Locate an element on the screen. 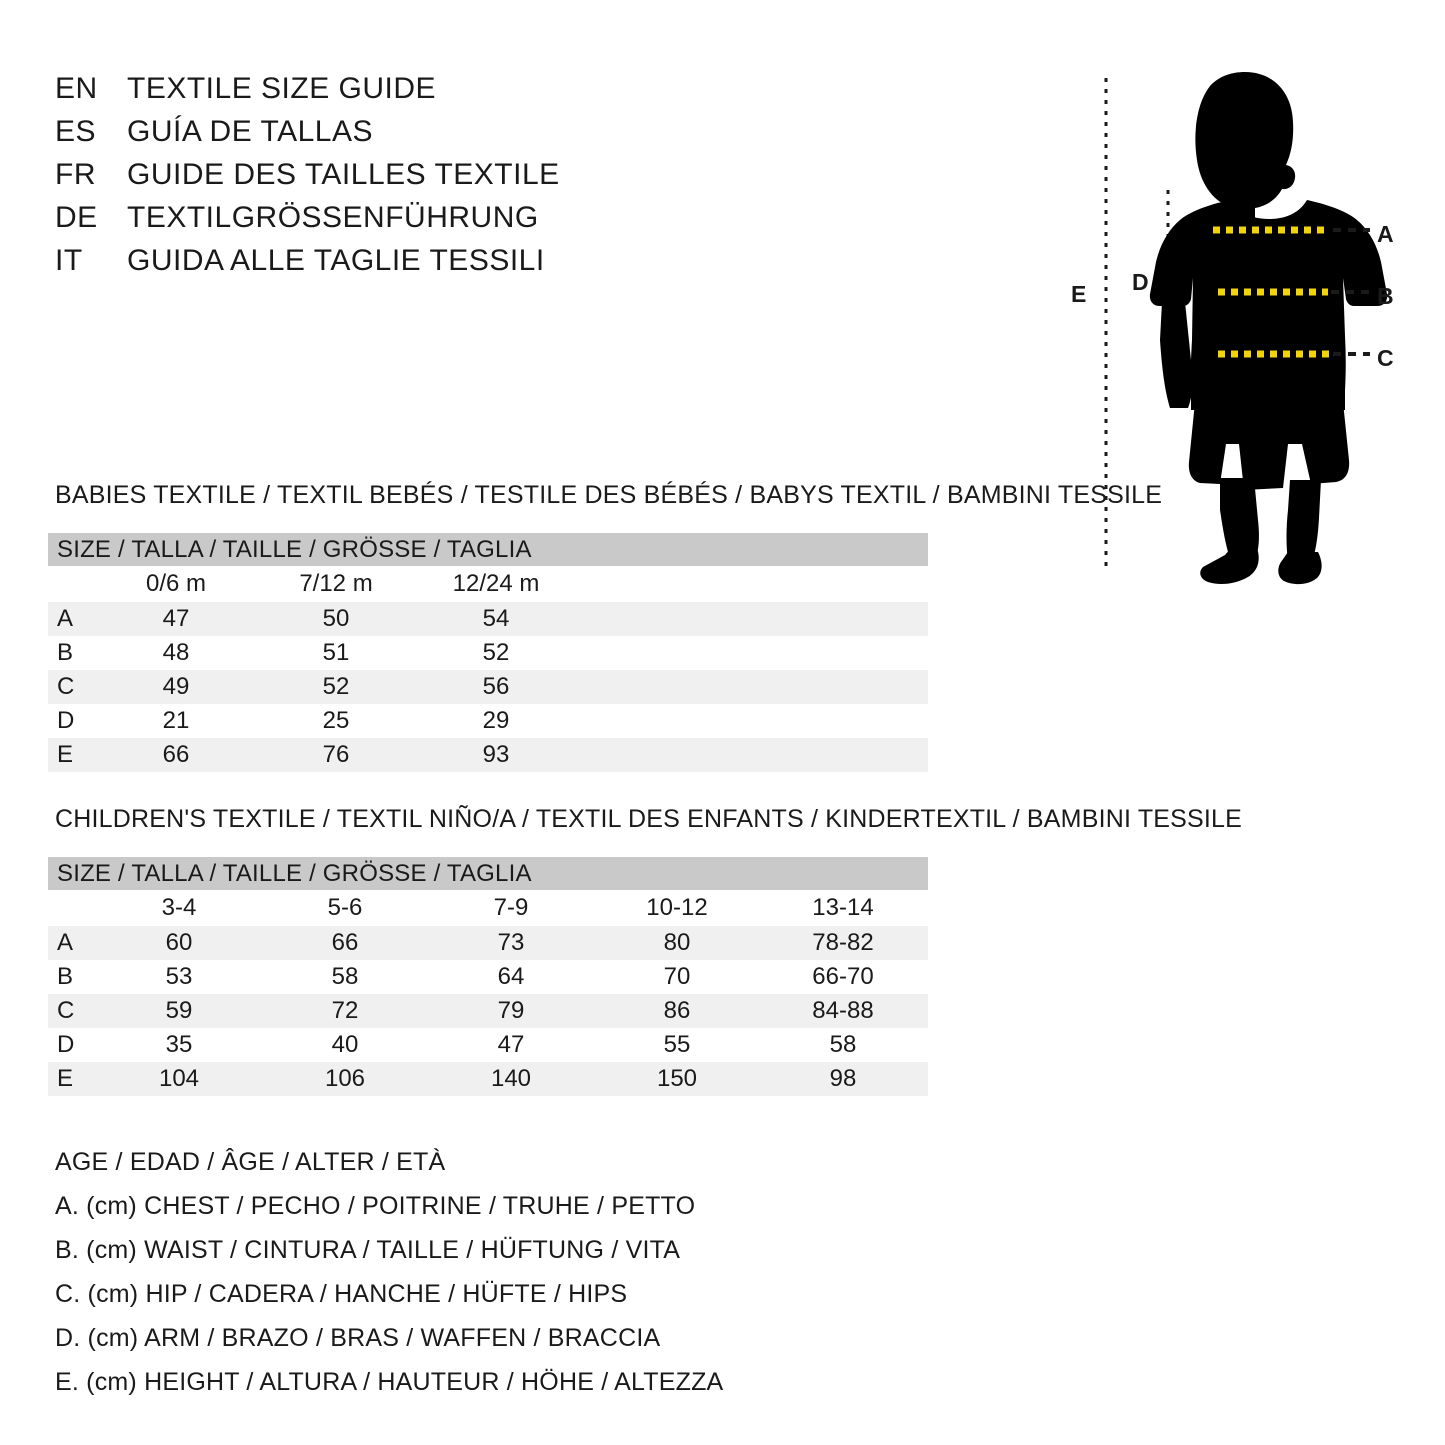 The image size is (1445, 1445). table-row: A 47 50 54 is located at coordinates (488, 619).